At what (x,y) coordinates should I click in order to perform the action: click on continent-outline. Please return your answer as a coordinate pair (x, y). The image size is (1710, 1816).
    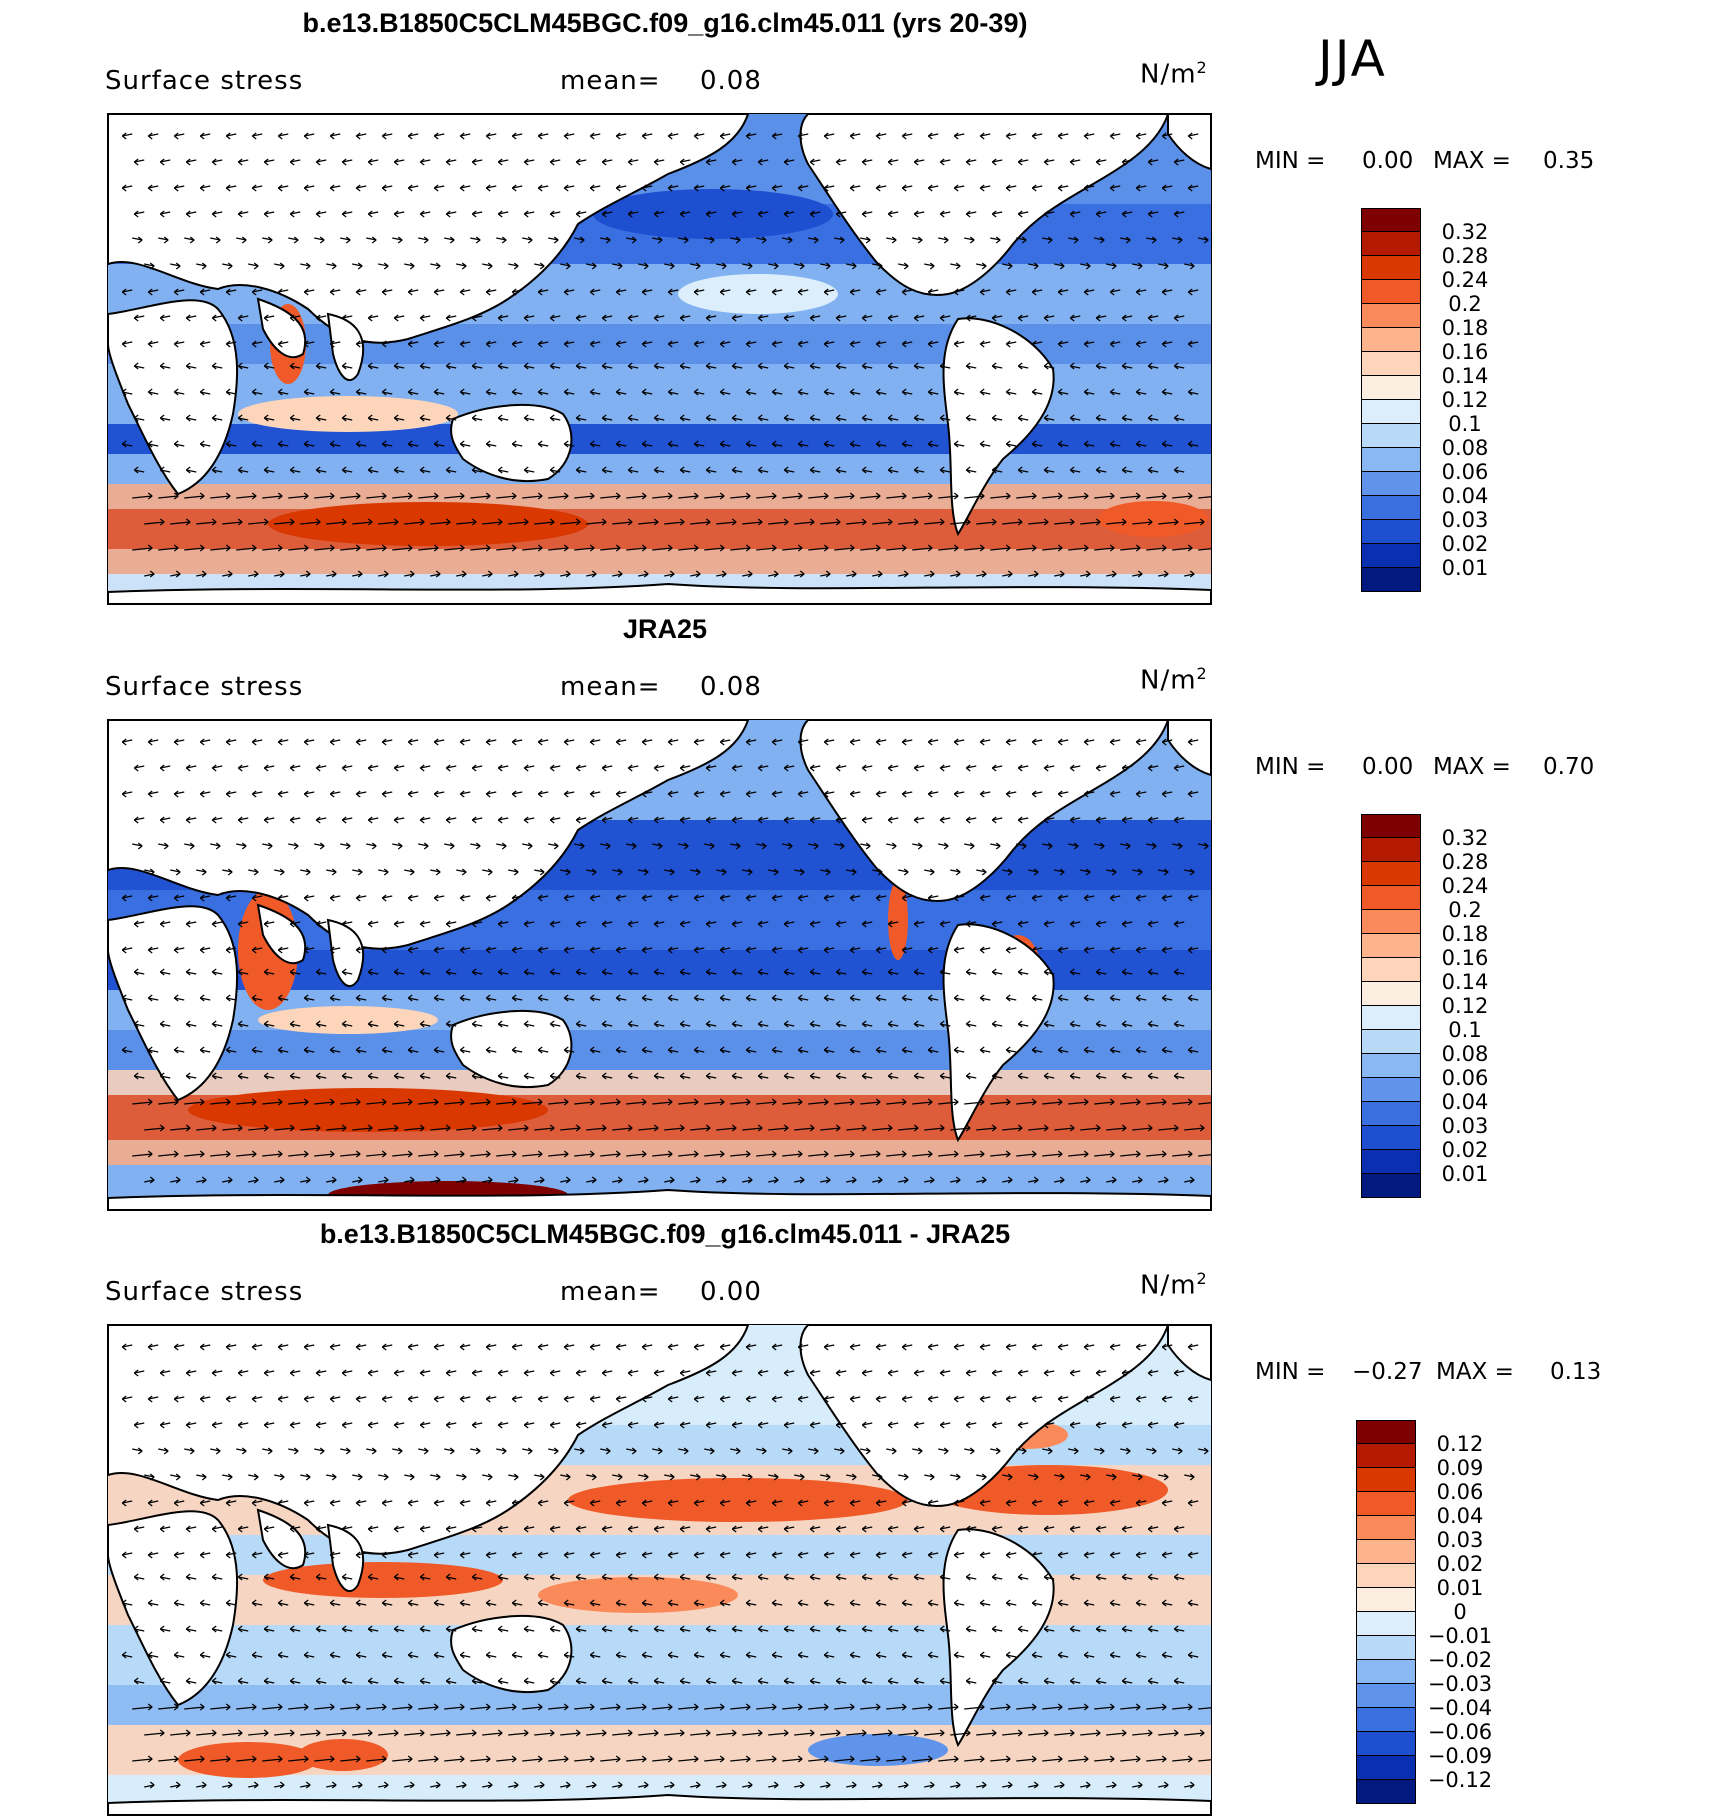
    Looking at the image, I should click on (429, 1440).